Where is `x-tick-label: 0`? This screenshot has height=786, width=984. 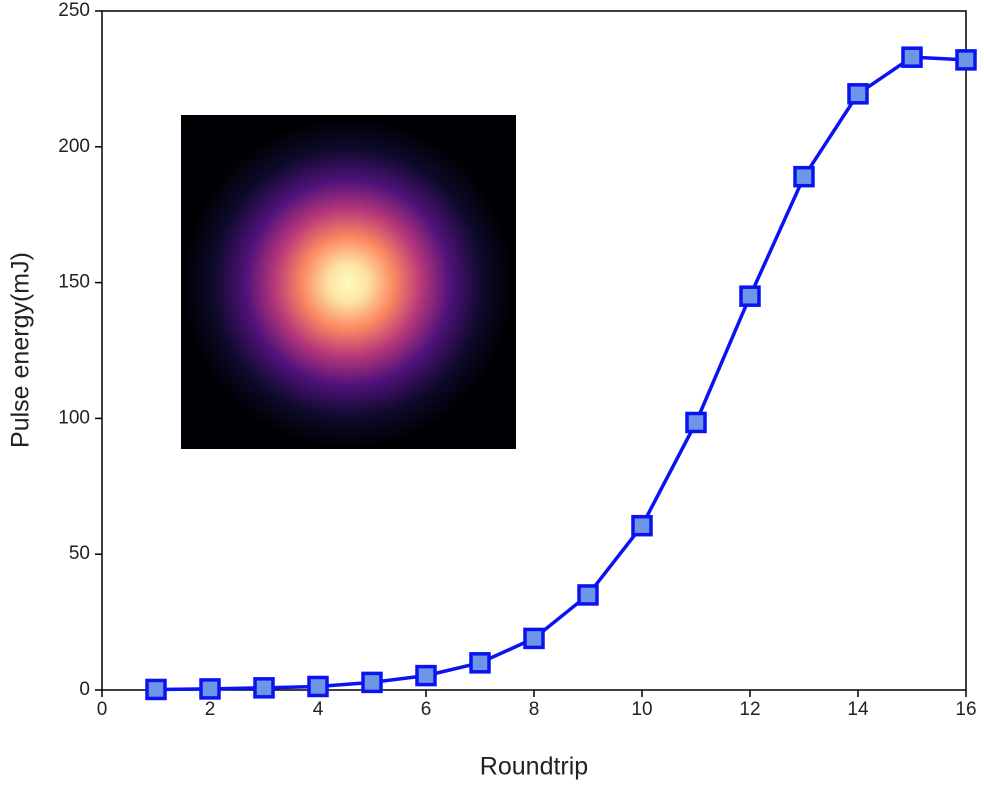 x-tick-label: 0 is located at coordinates (102, 709).